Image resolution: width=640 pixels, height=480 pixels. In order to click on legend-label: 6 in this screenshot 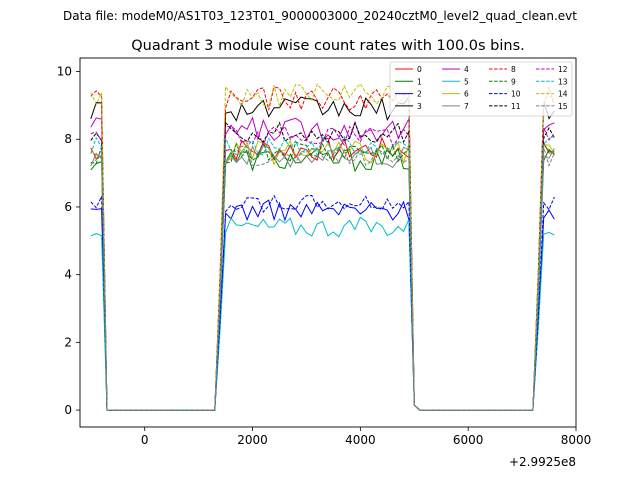, I will do `click(466, 94)`.